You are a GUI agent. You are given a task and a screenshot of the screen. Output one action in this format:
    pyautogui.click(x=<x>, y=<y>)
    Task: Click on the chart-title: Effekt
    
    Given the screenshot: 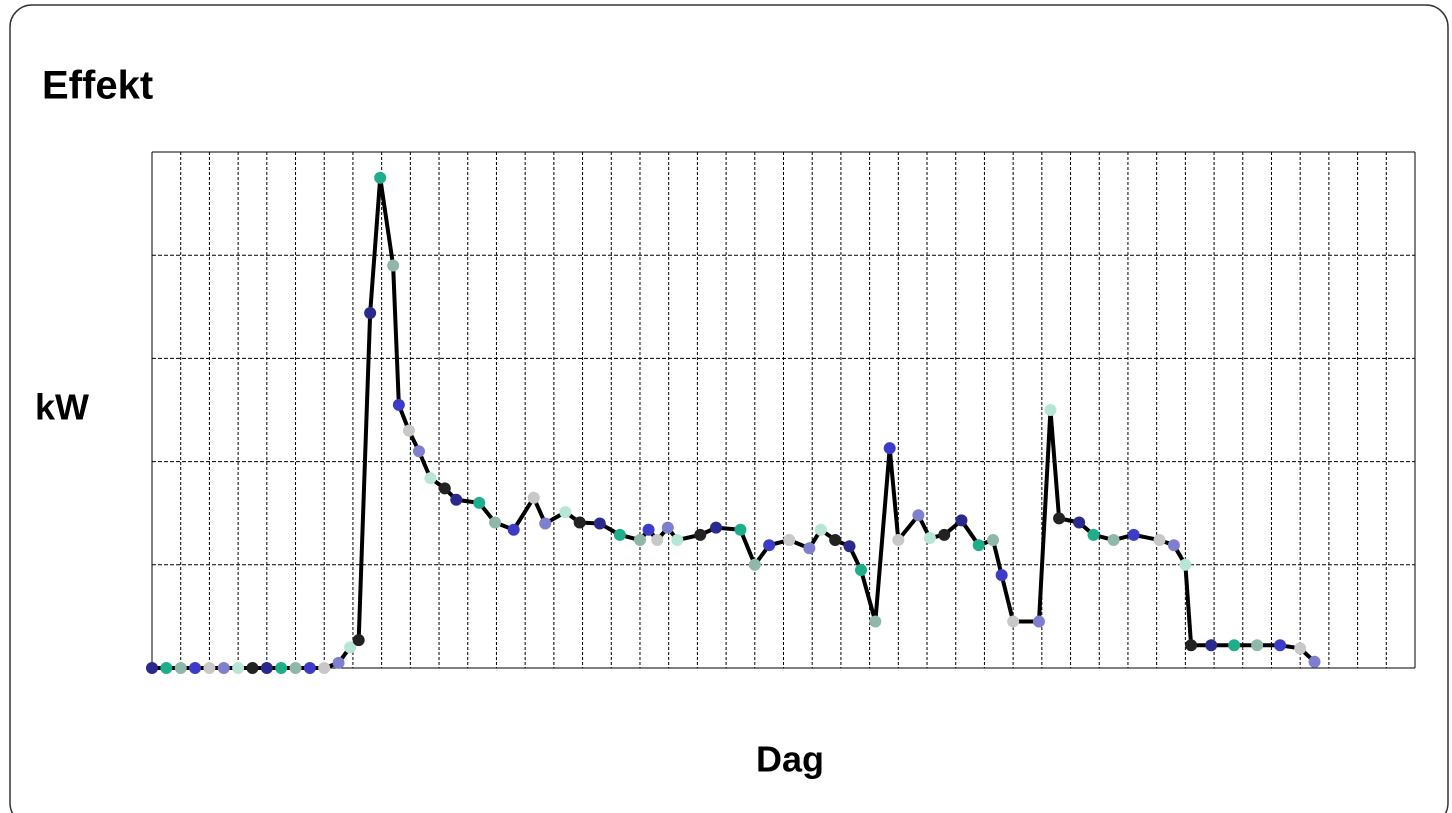 What is the action you would take?
    pyautogui.click(x=97, y=86)
    